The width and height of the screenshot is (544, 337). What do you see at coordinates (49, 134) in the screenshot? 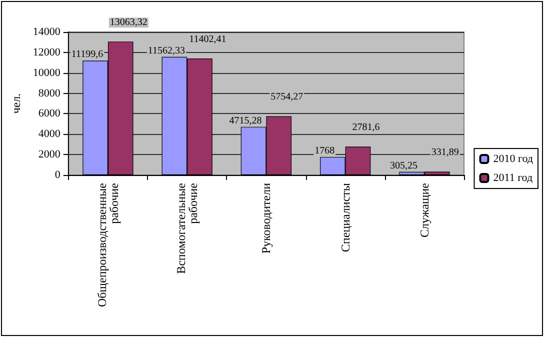
I see `y-tick-label: 4000` at bounding box center [49, 134].